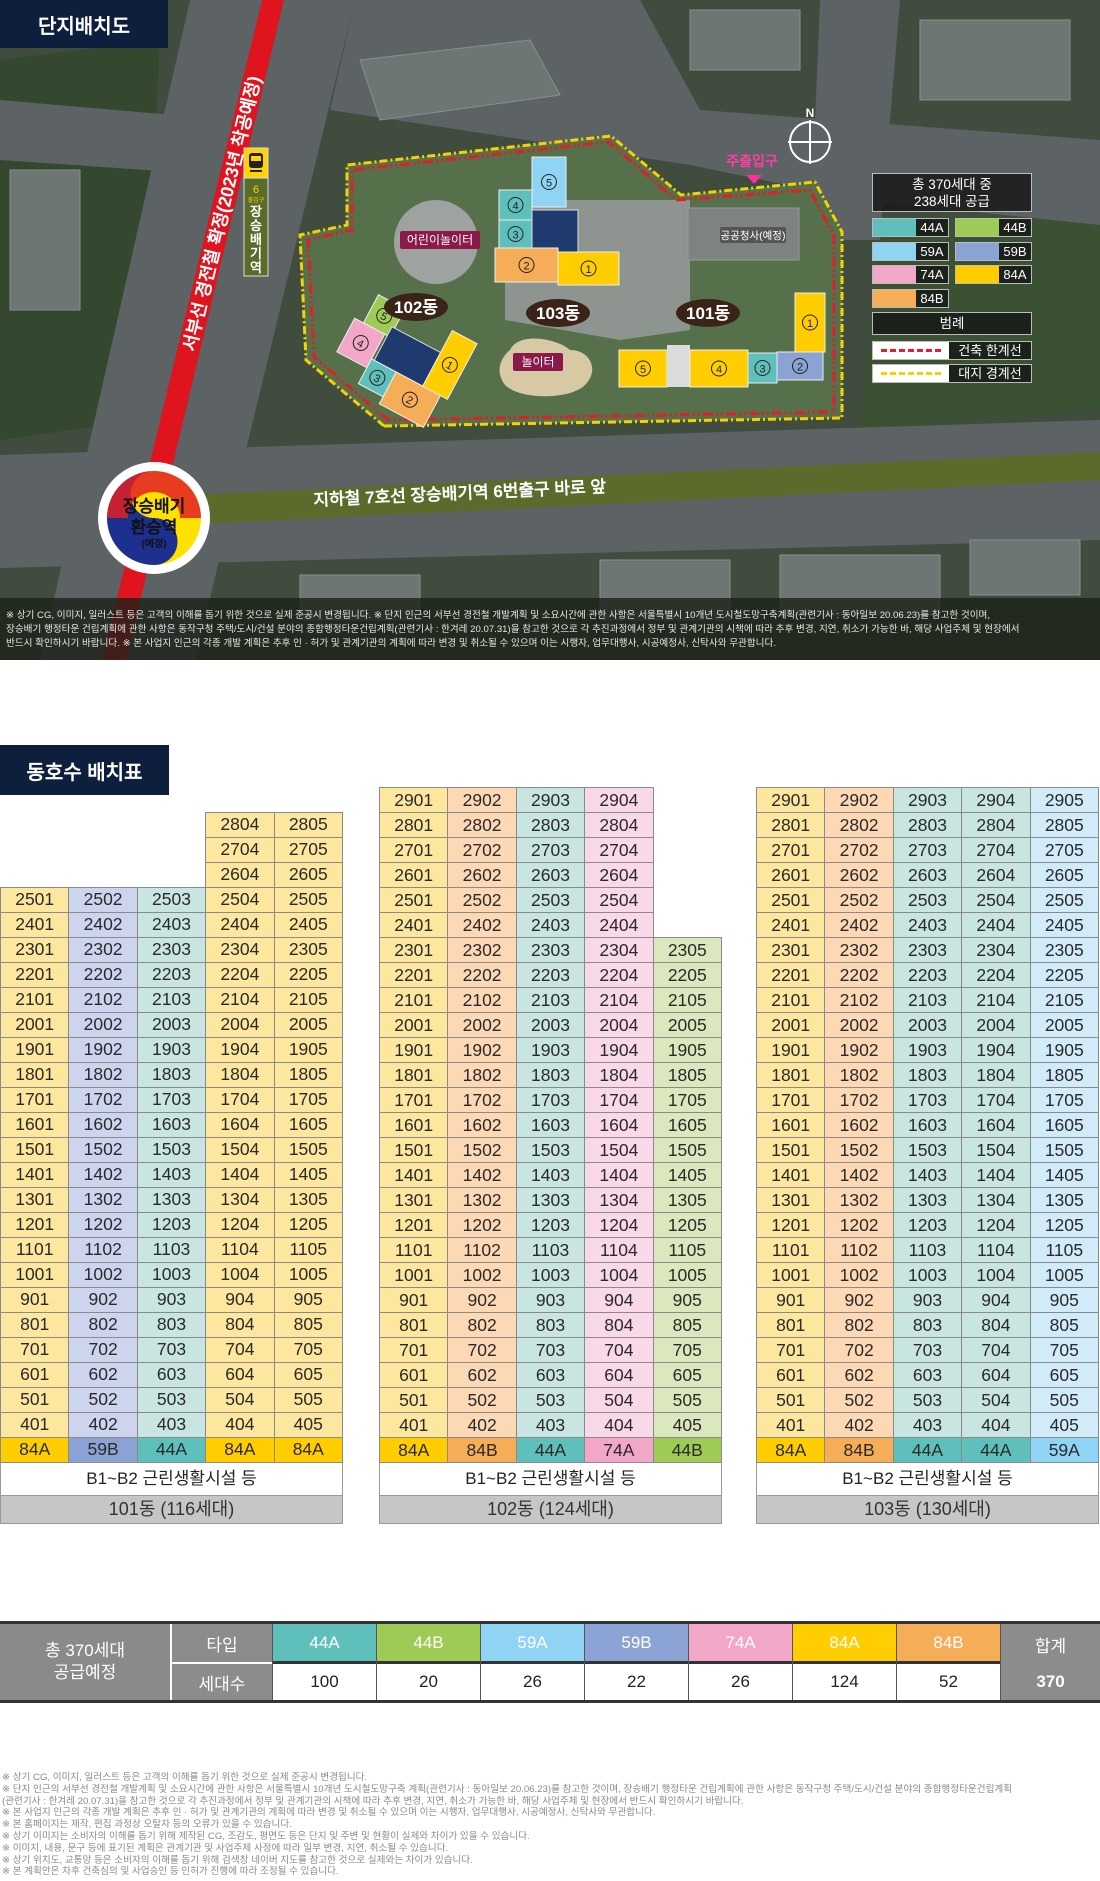 This screenshot has width=1100, height=1881. What do you see at coordinates (993, 274) in the screenshot?
I see `legend-type-84A: 84A` at bounding box center [993, 274].